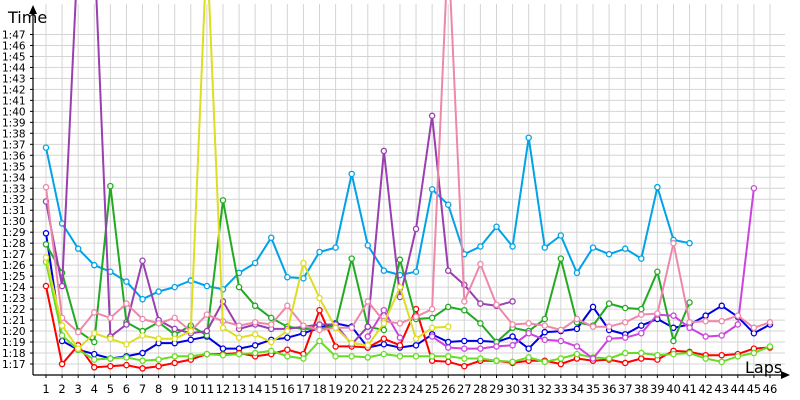 This screenshot has width=800, height=400. I want to click on x-tick-label: 46, so click(770, 389).